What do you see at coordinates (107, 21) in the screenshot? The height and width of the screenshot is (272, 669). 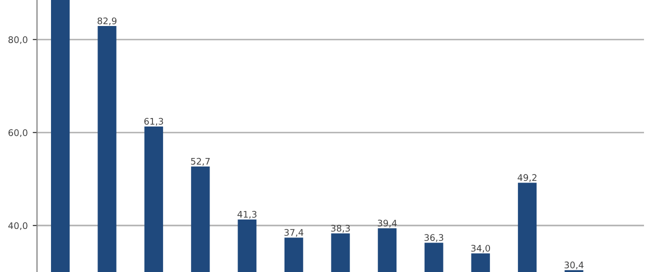 I see `data-label: 82,9` at bounding box center [107, 21].